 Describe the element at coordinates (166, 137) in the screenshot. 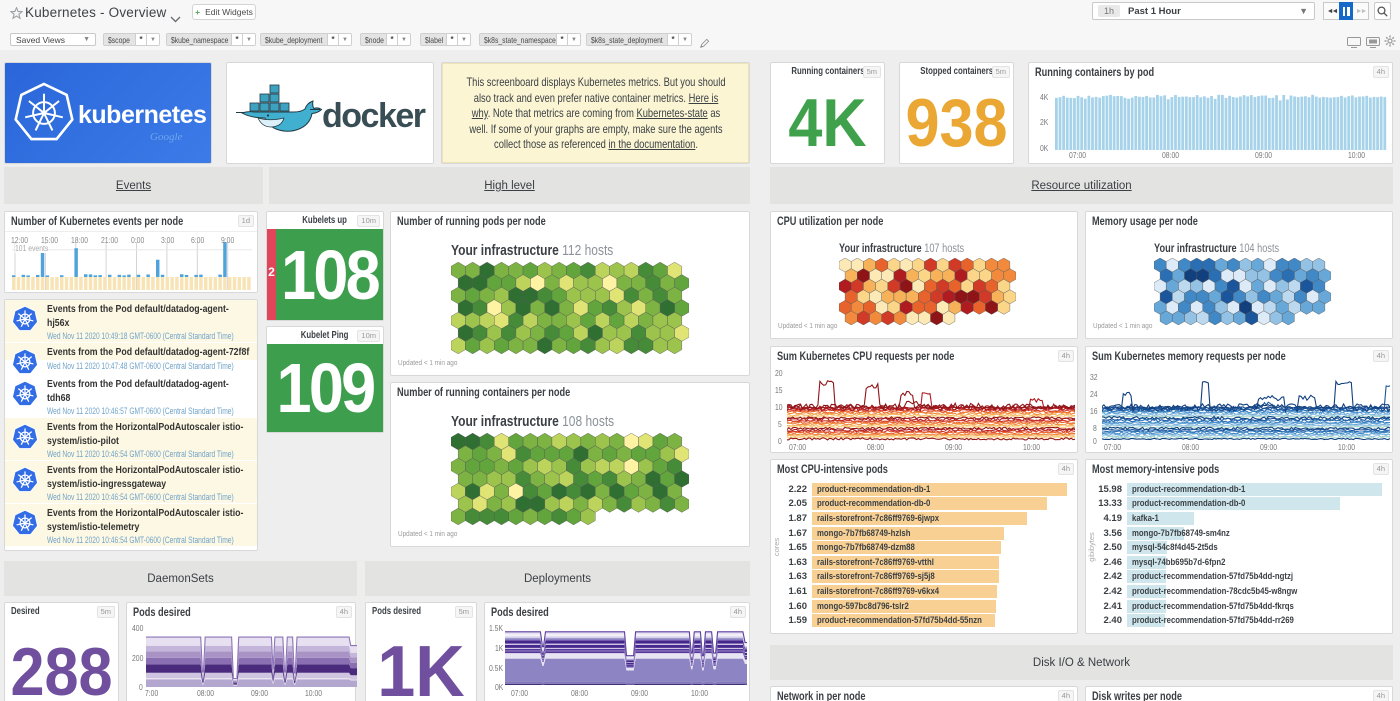

I see `svg-text: Google` at that location.